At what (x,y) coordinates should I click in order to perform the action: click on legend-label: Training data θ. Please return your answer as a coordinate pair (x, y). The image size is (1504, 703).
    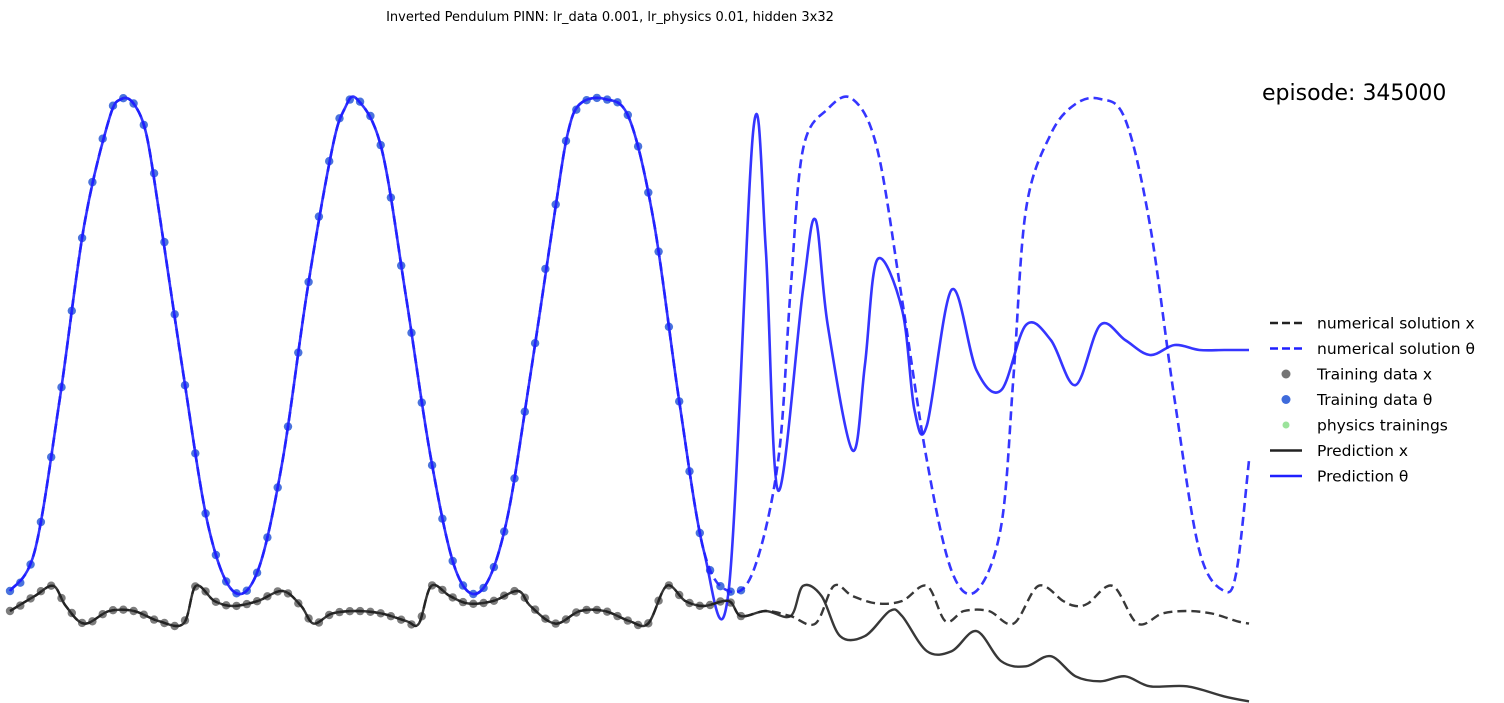
    Looking at the image, I should click on (1374, 400).